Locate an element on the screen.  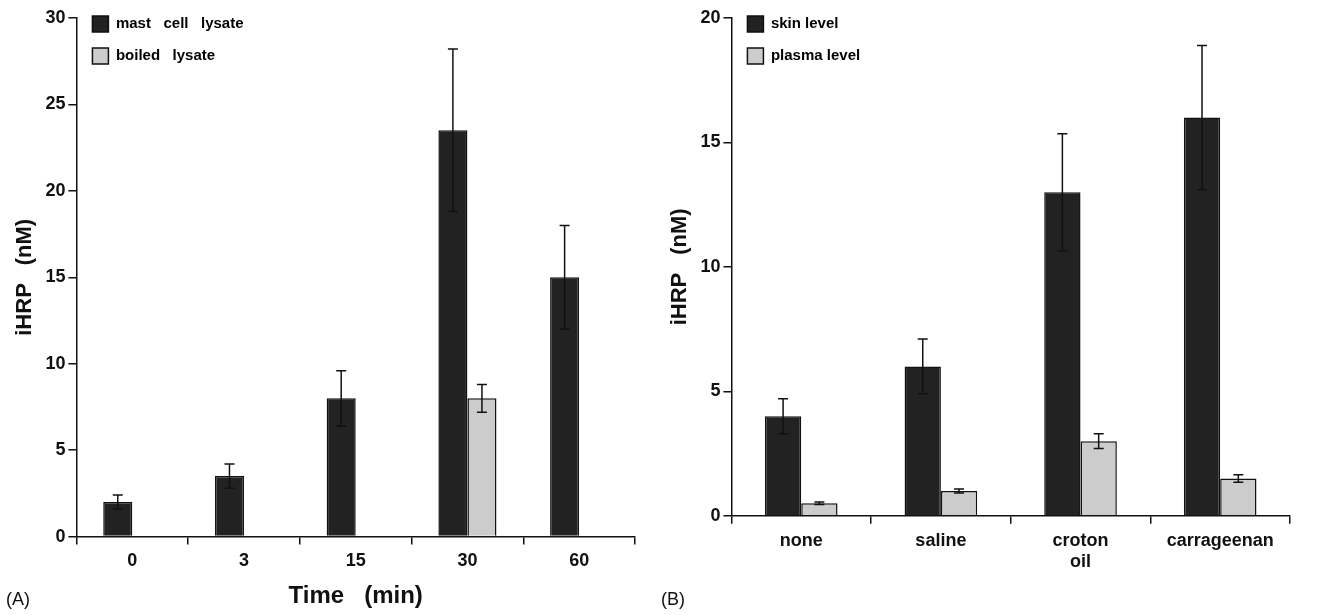
x-tick-label: 3 is located at coordinates (243, 560).